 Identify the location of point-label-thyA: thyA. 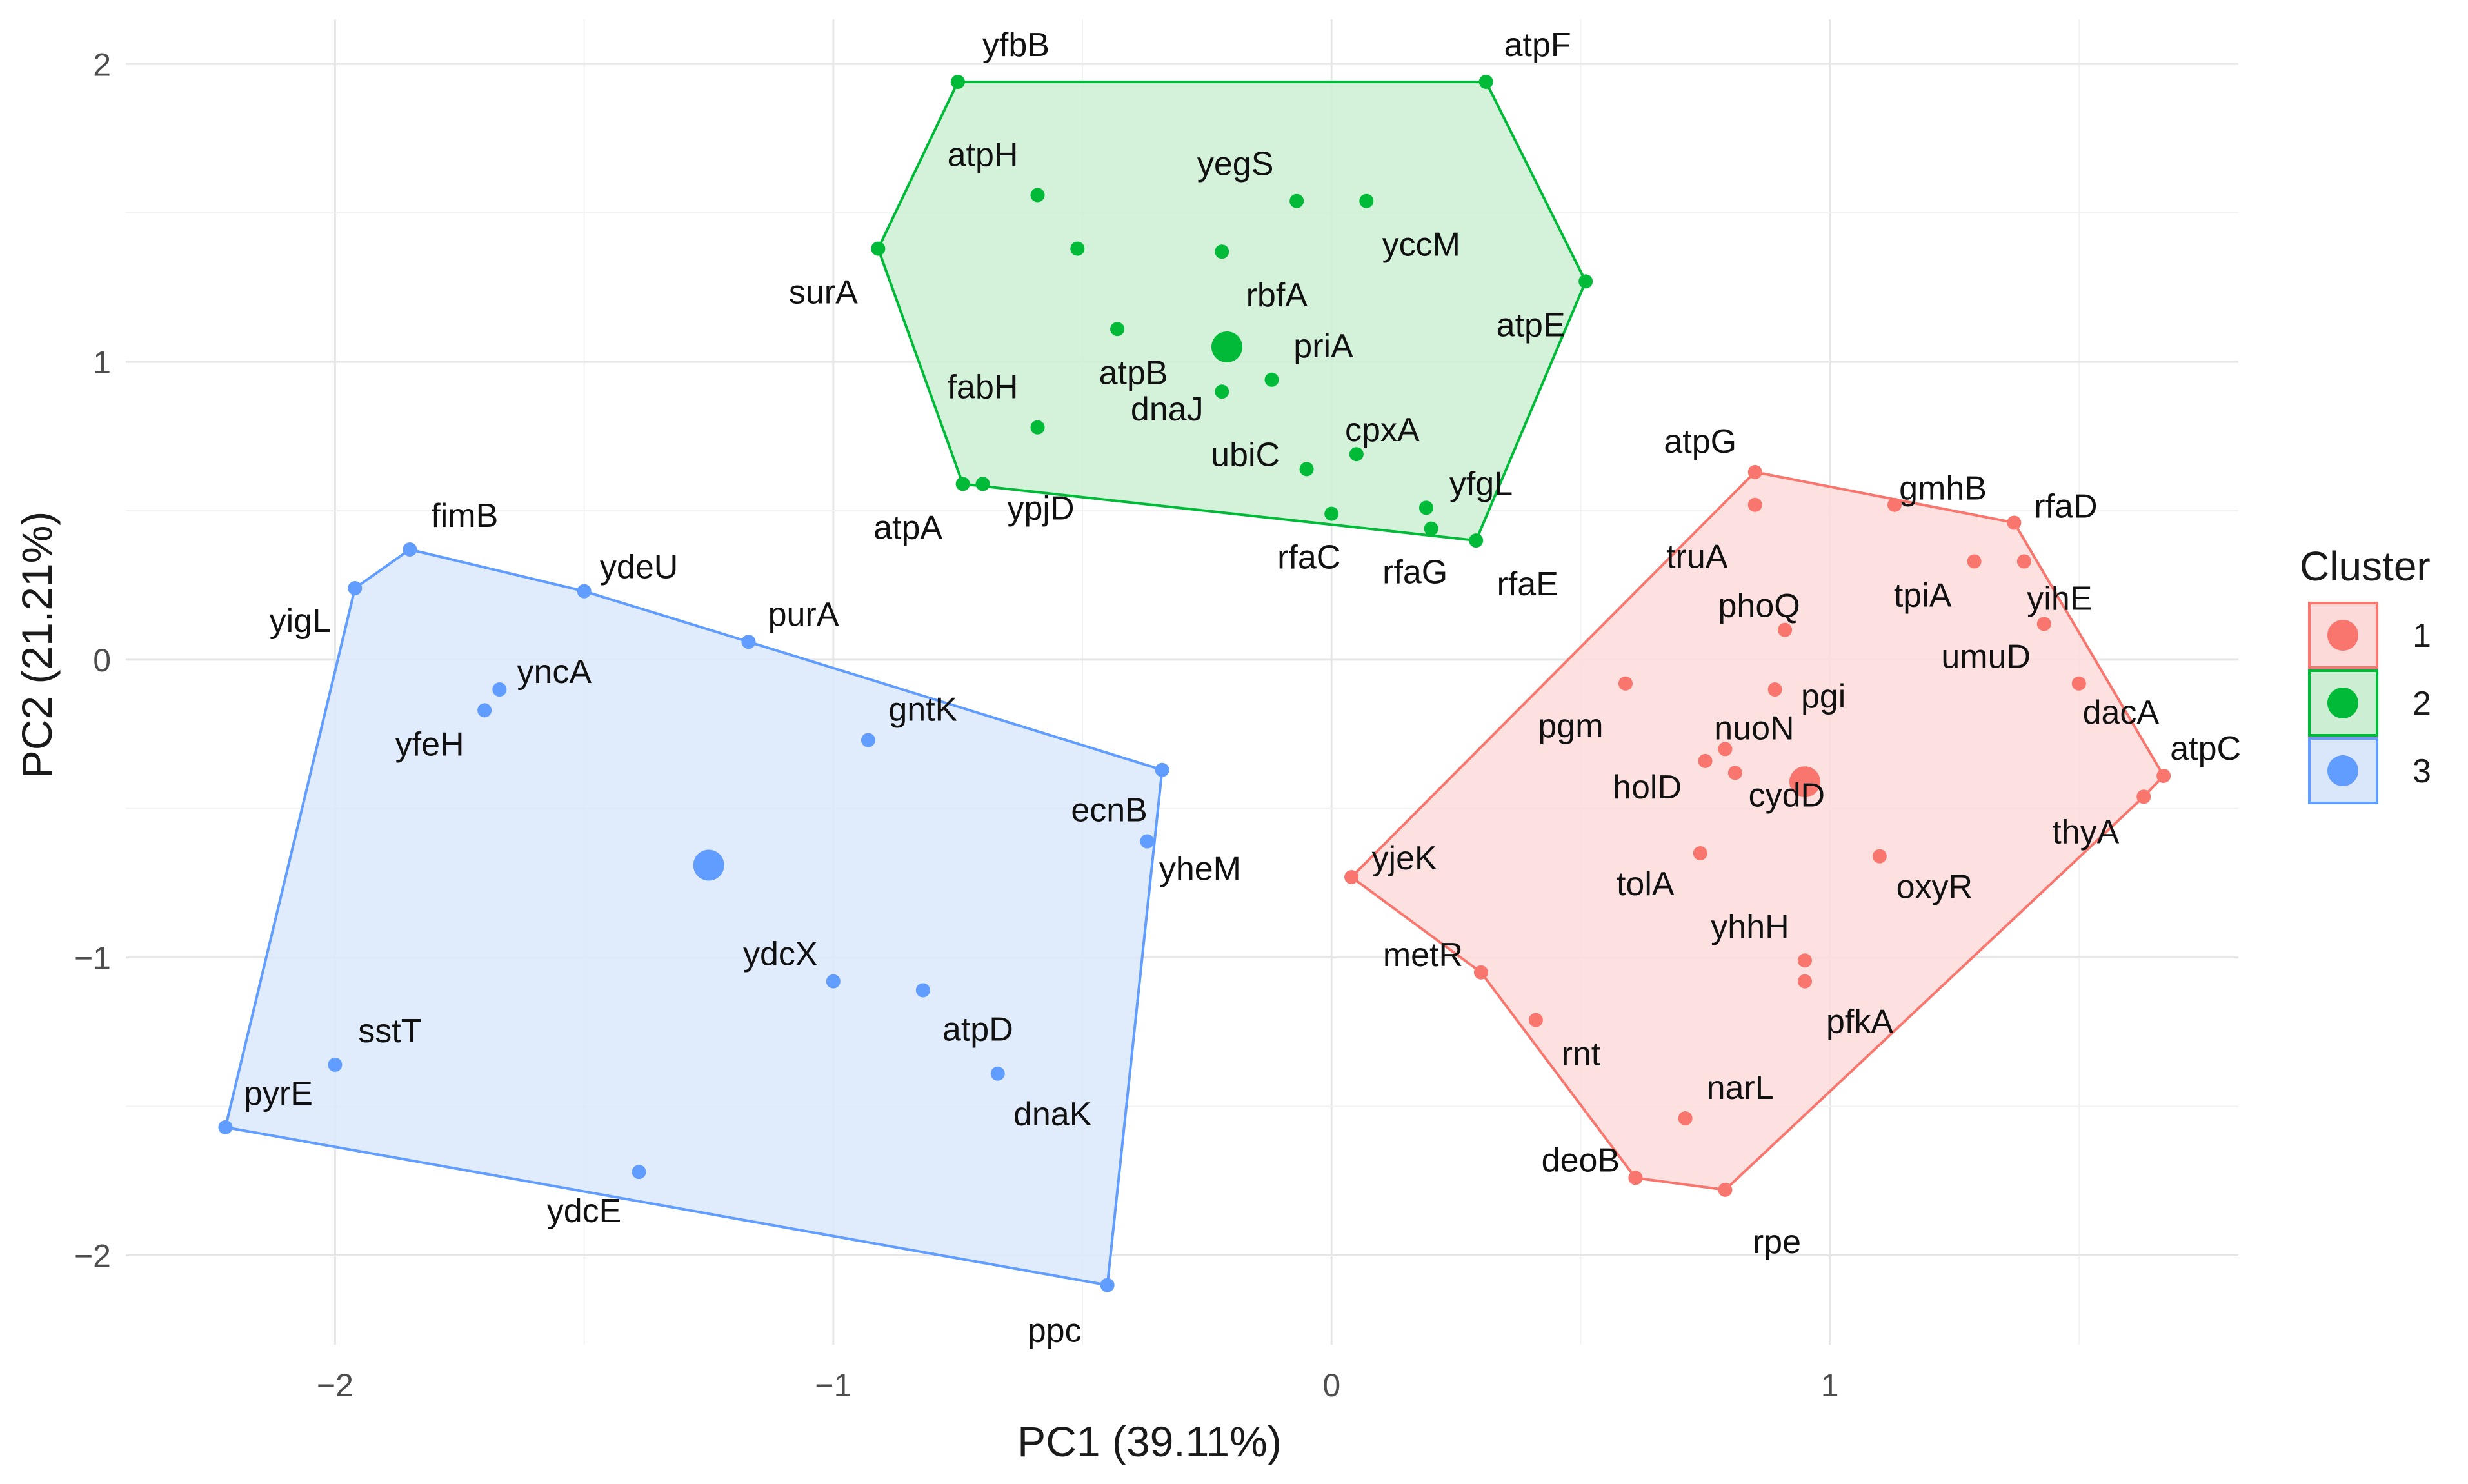
(2085, 832).